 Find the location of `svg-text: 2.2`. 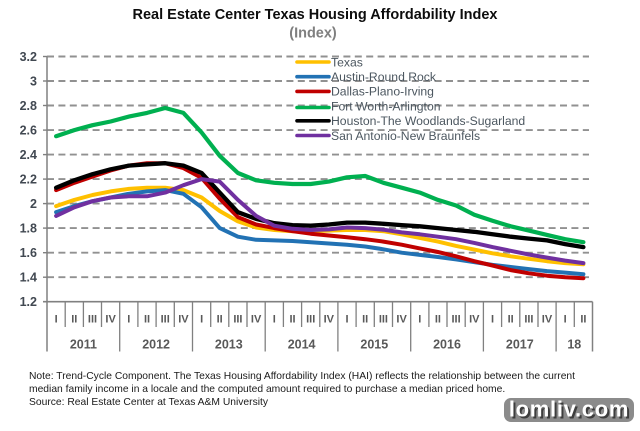

svg-text: 2.2 is located at coordinates (28, 180).